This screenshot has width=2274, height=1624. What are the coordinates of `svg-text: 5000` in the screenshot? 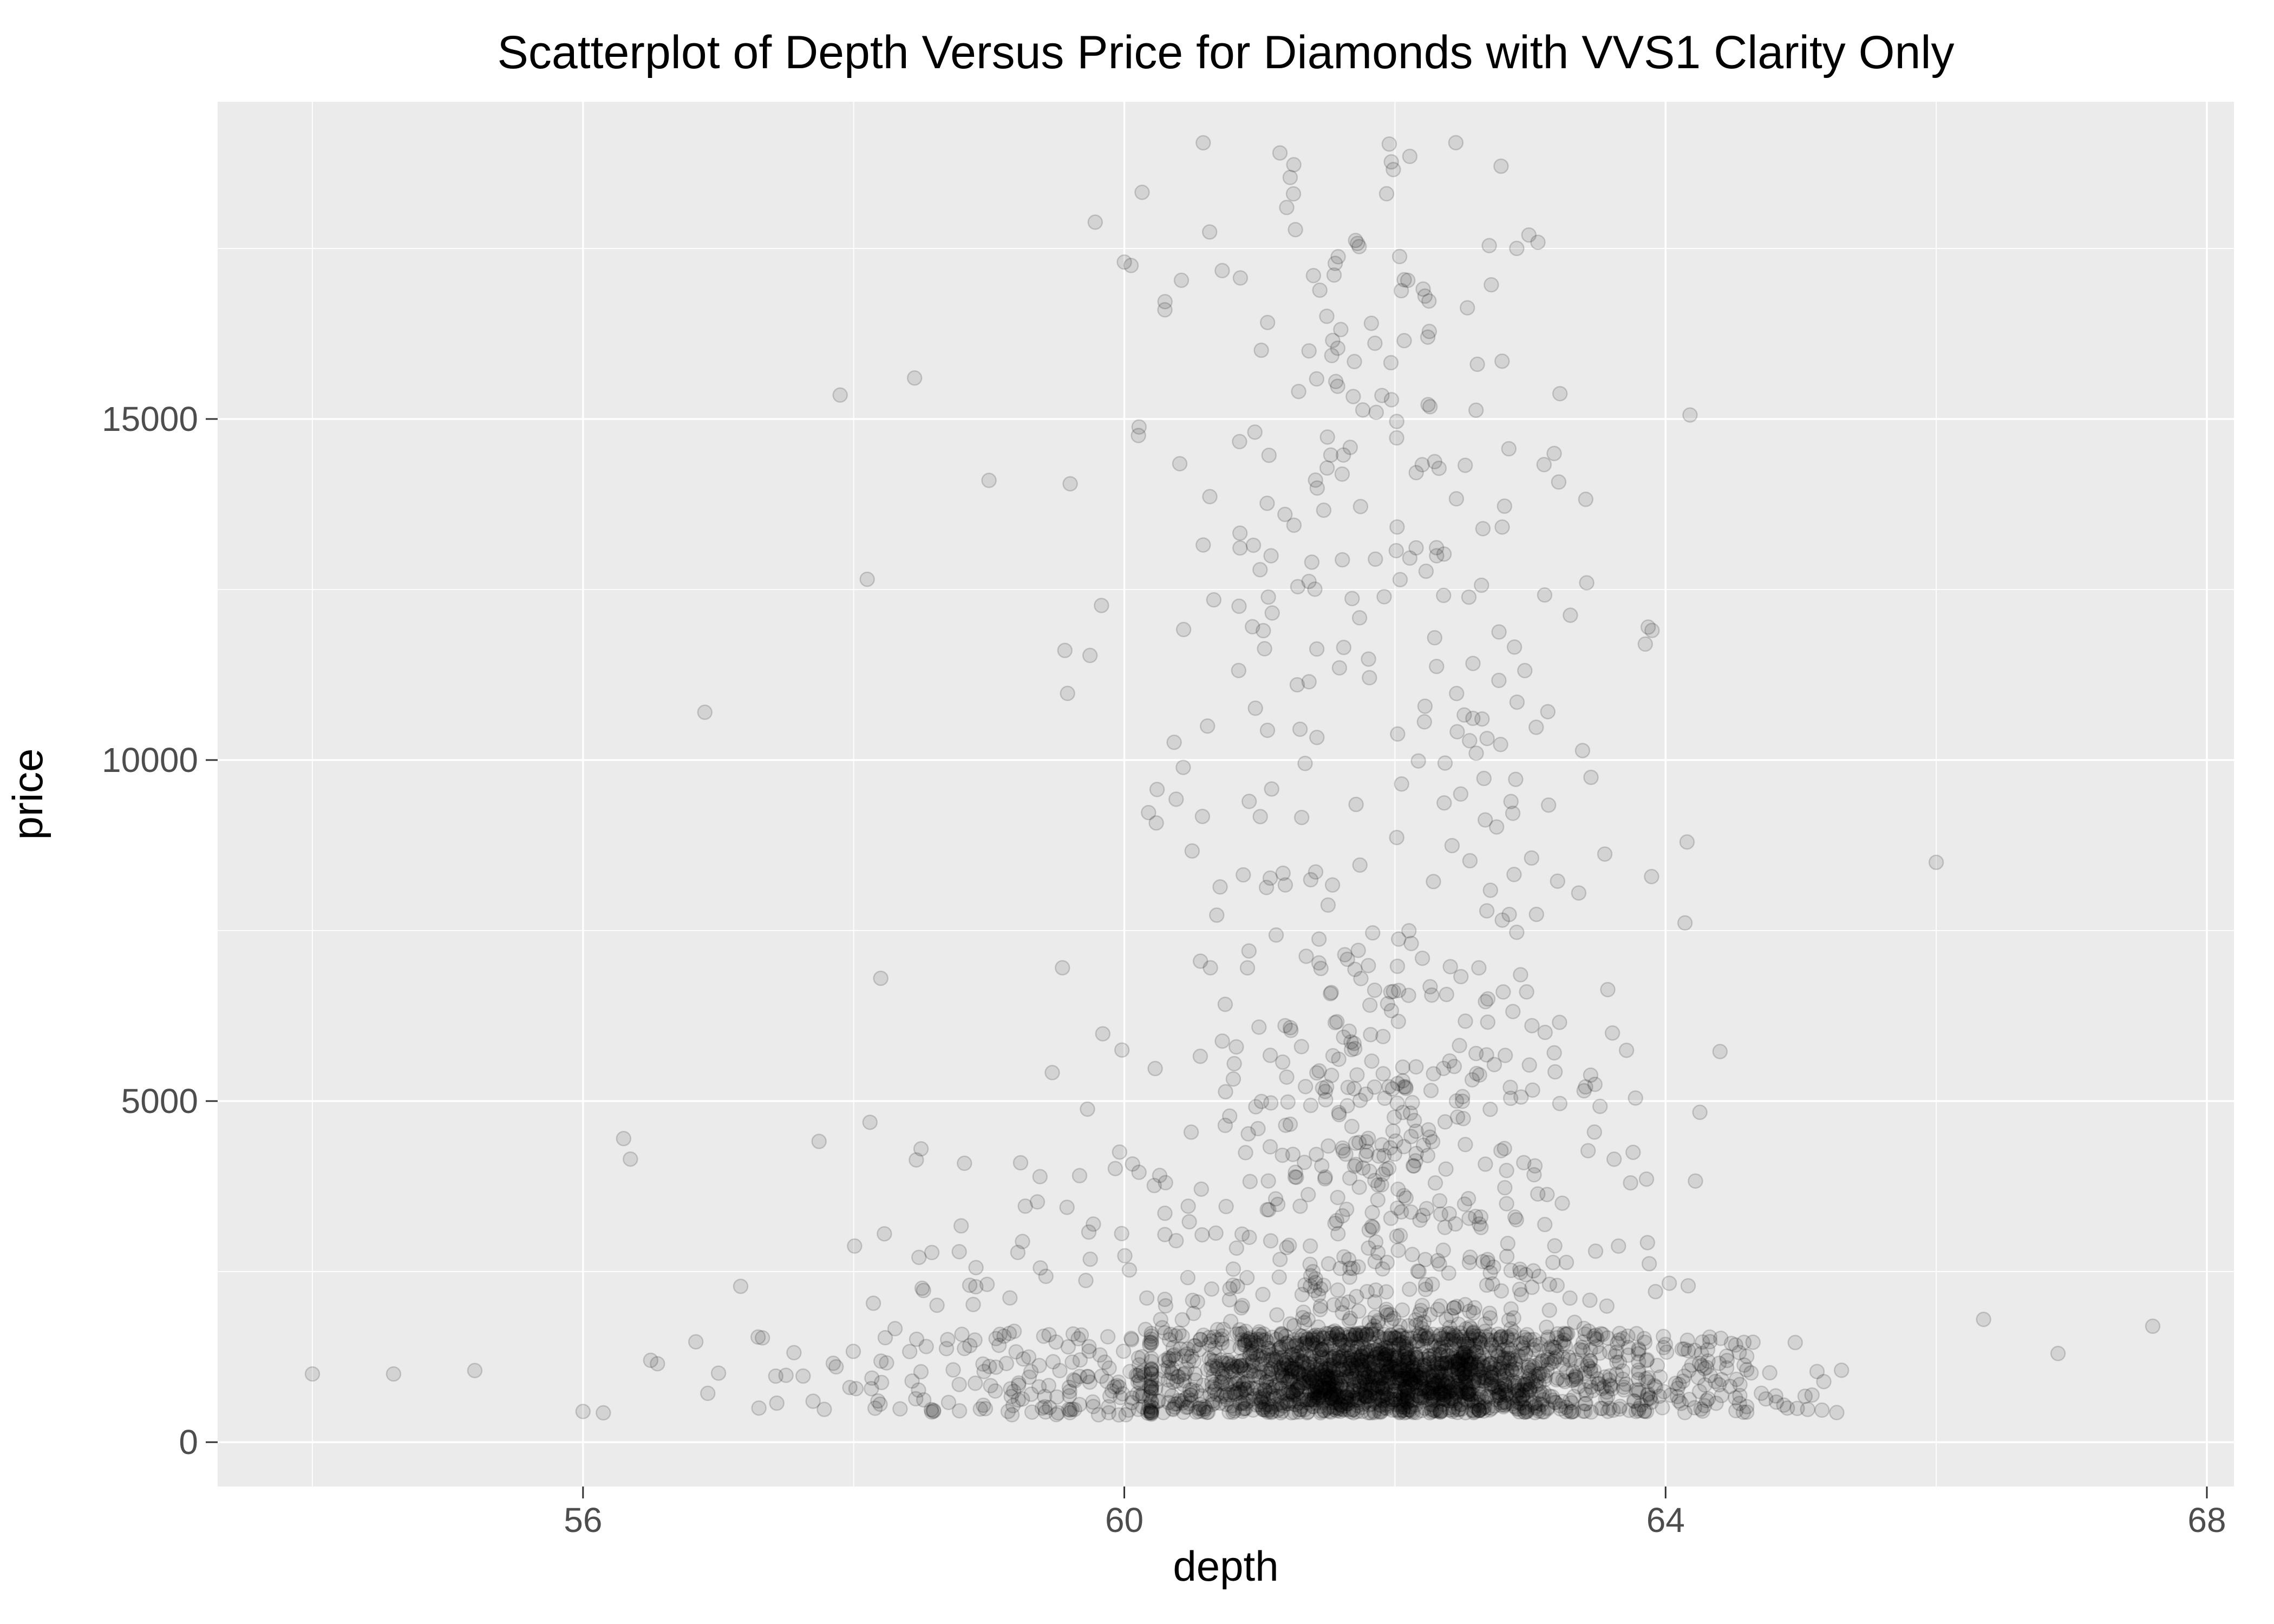 It's located at (160, 1101).